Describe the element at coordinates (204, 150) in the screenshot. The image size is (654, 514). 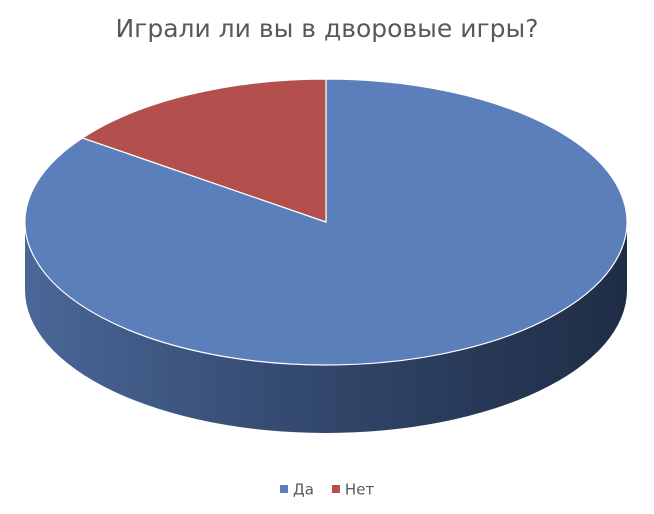
I see `slice` at that location.